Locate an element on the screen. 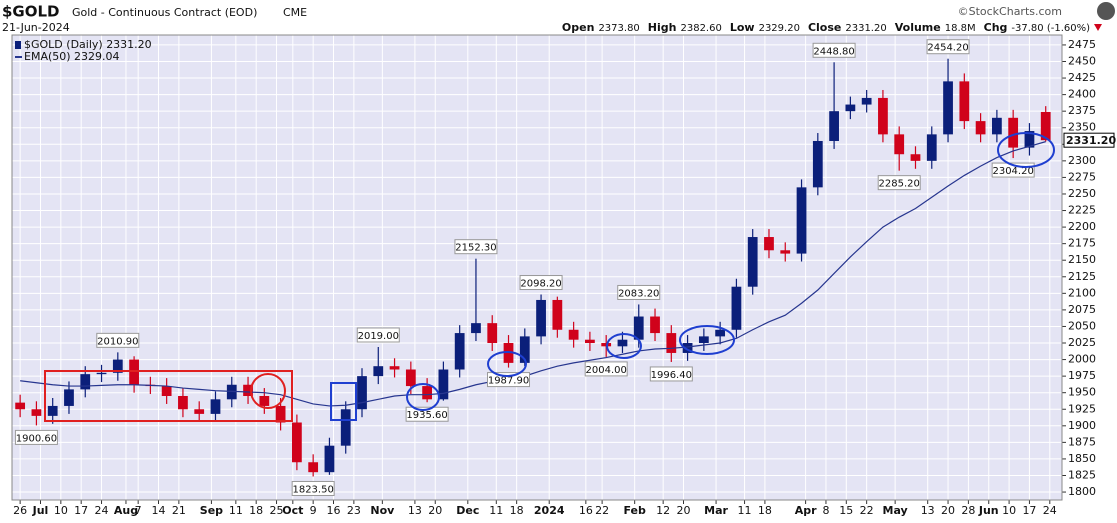 This screenshot has height=523, width=1117. header-label: Chg is located at coordinates (996, 27).